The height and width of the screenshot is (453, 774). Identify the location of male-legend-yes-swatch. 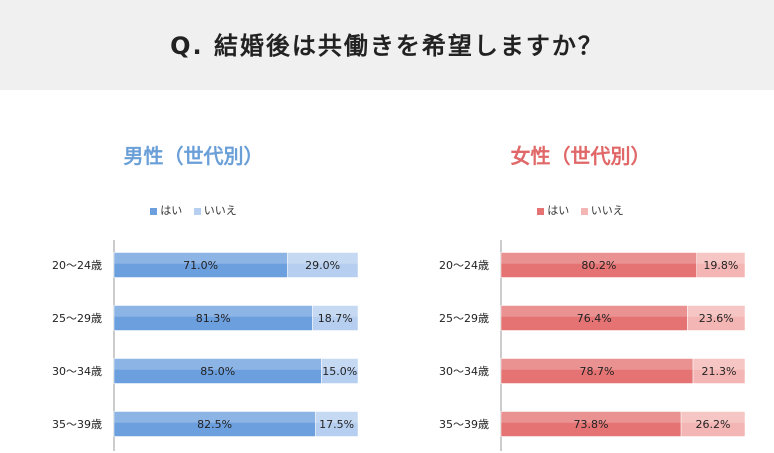
(154, 211).